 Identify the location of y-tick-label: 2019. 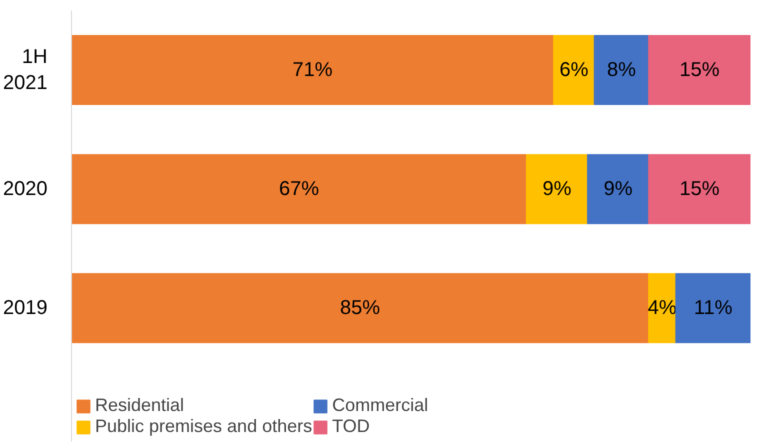
(25, 308).